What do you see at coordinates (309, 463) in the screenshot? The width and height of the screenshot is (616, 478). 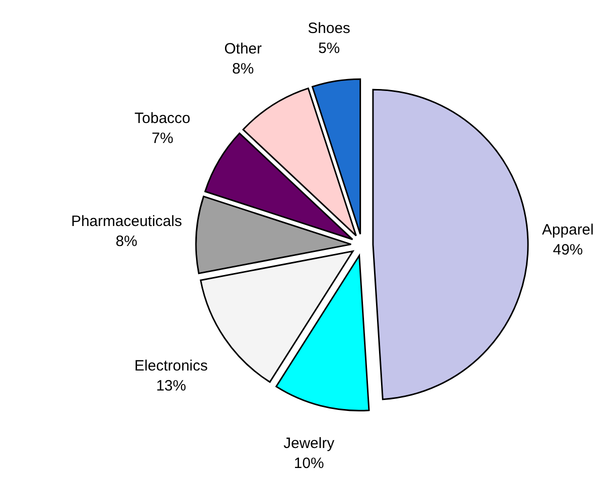 I see `data-label: 10%` at bounding box center [309, 463].